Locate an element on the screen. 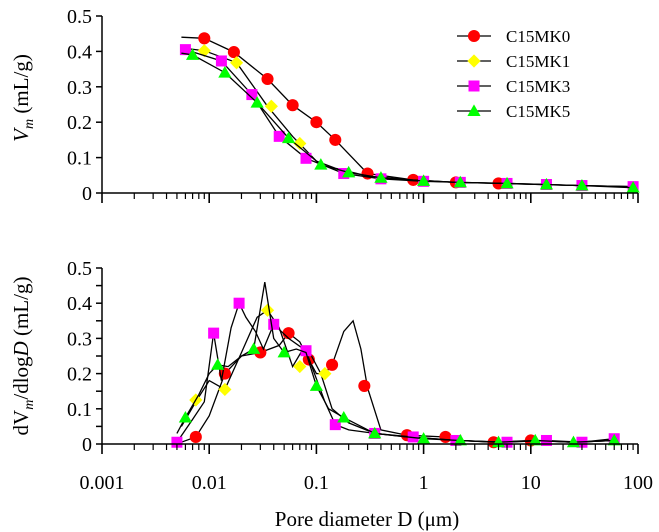  legend-entry-c15mk5: C15MK5 is located at coordinates (513, 111).